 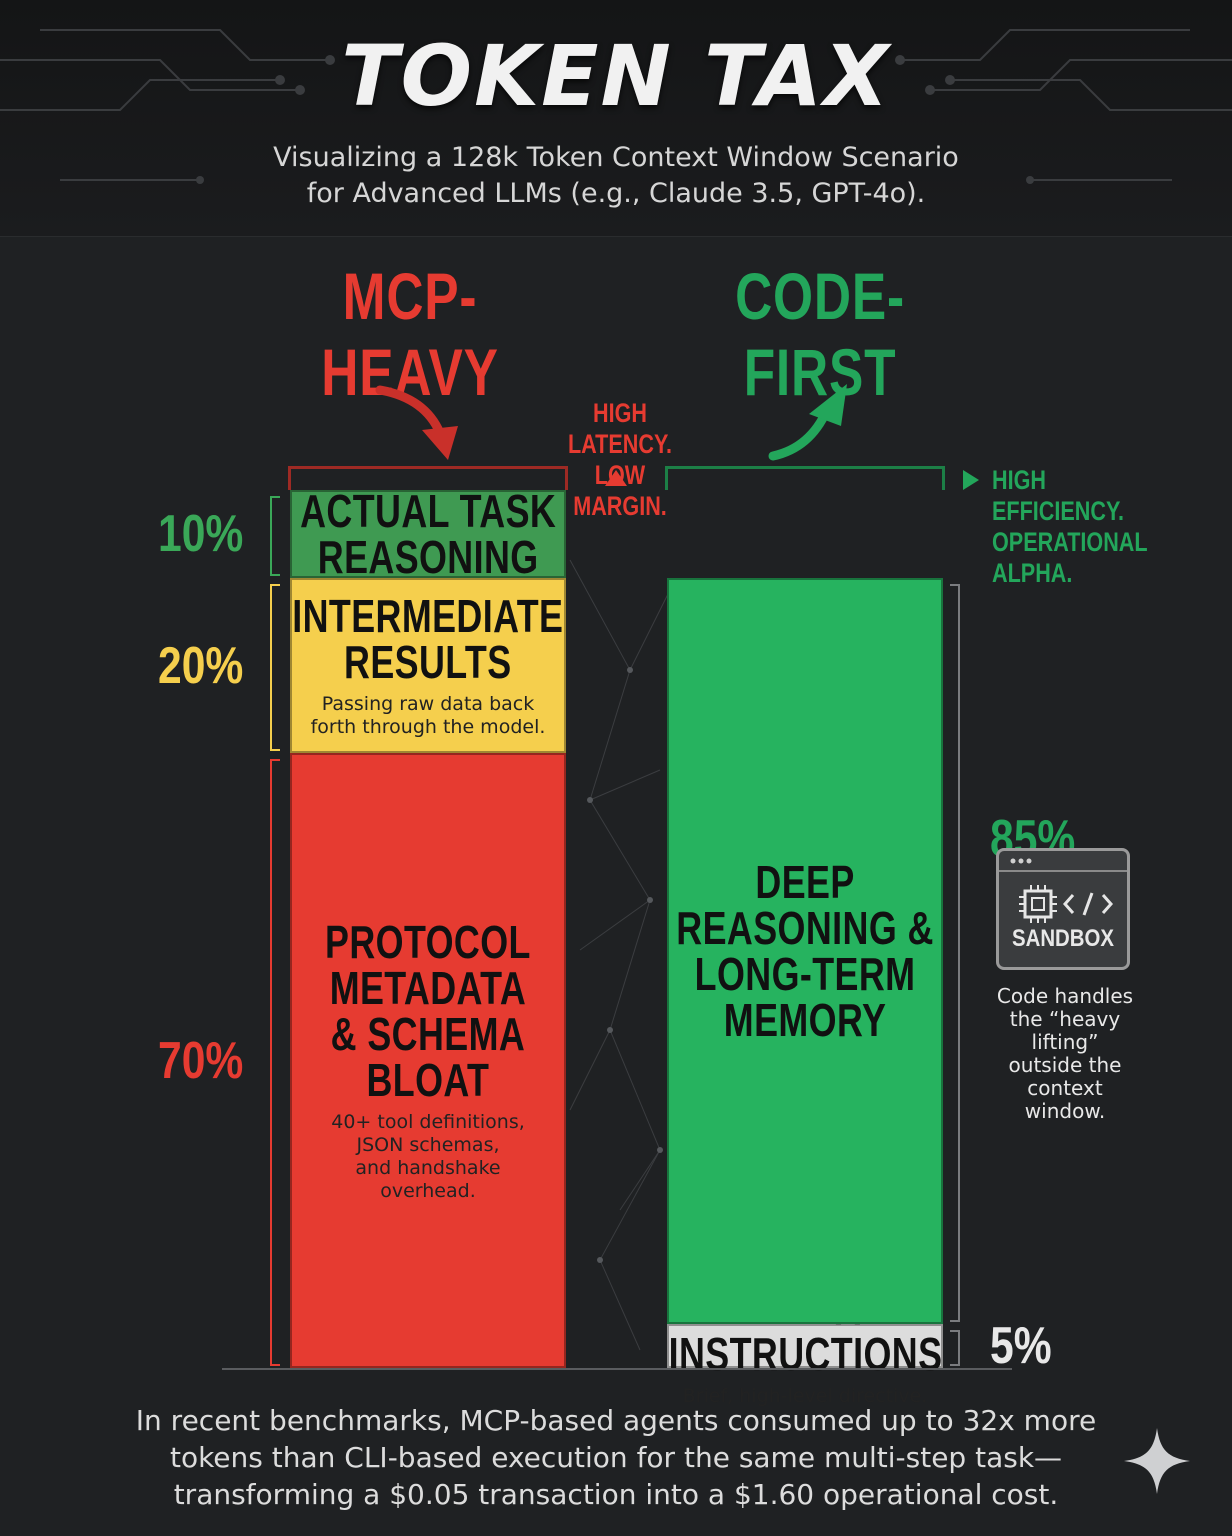 I want to click on segment-label: DEEP REASONING & LONG-TERM MEMORY, so click(x=805, y=950).